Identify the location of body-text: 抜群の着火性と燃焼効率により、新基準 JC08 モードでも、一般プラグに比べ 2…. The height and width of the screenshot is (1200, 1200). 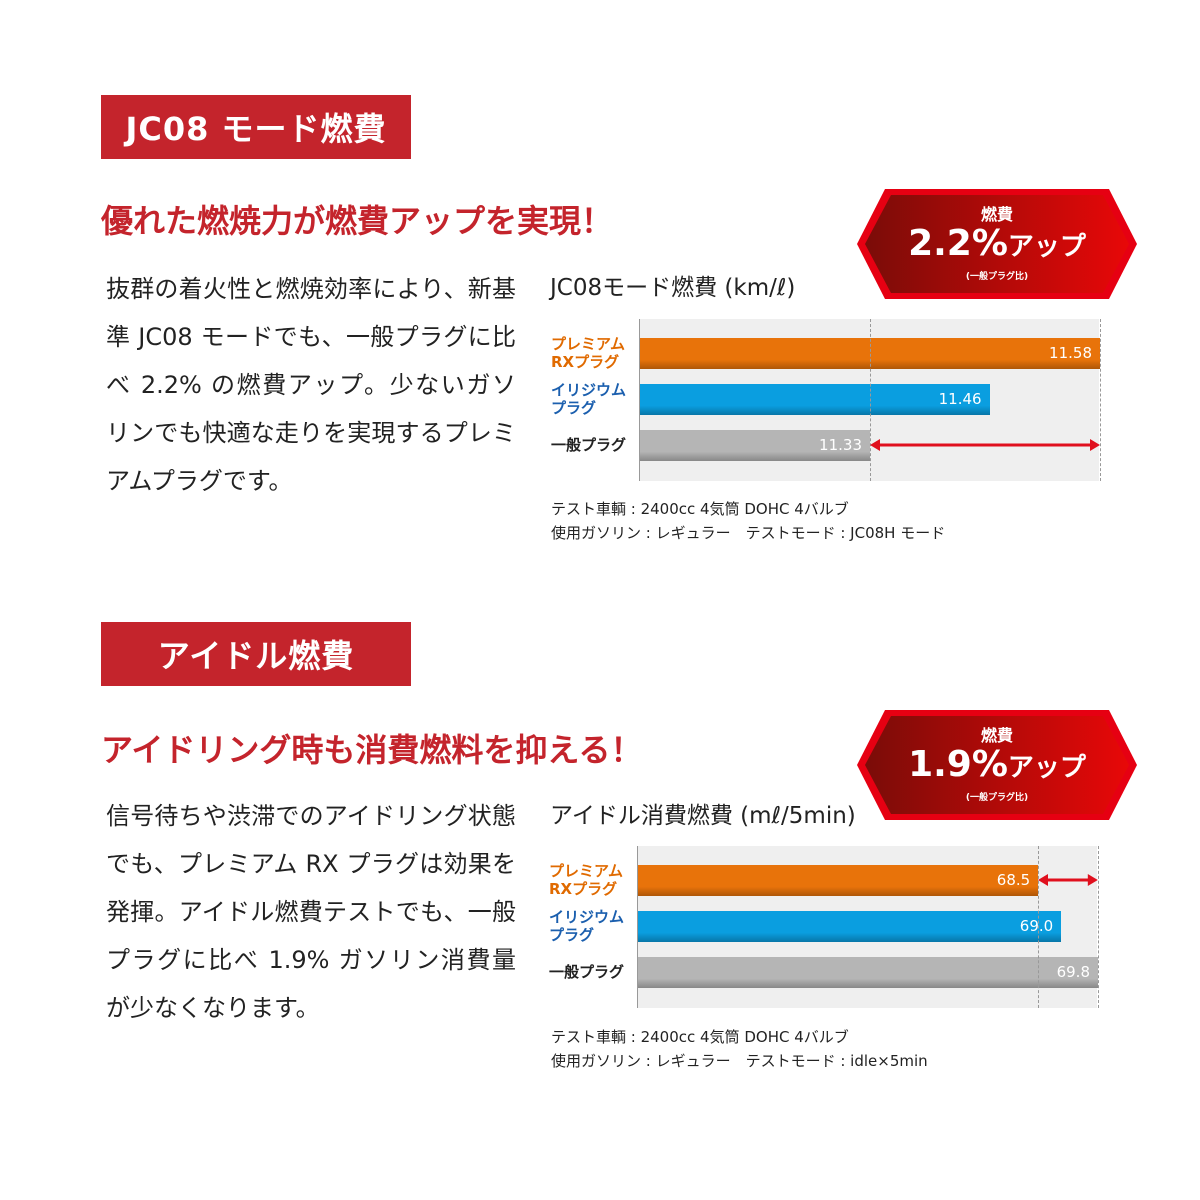
(311, 385).